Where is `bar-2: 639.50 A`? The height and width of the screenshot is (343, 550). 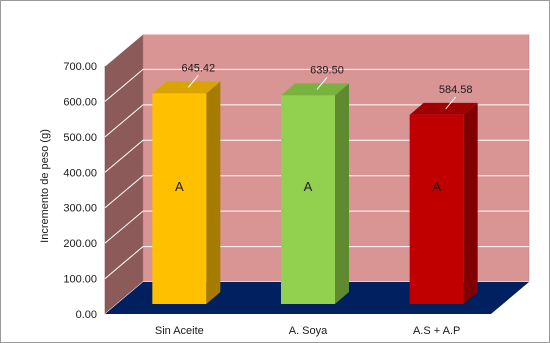
bar-2: 639.50 A is located at coordinates (315, 184).